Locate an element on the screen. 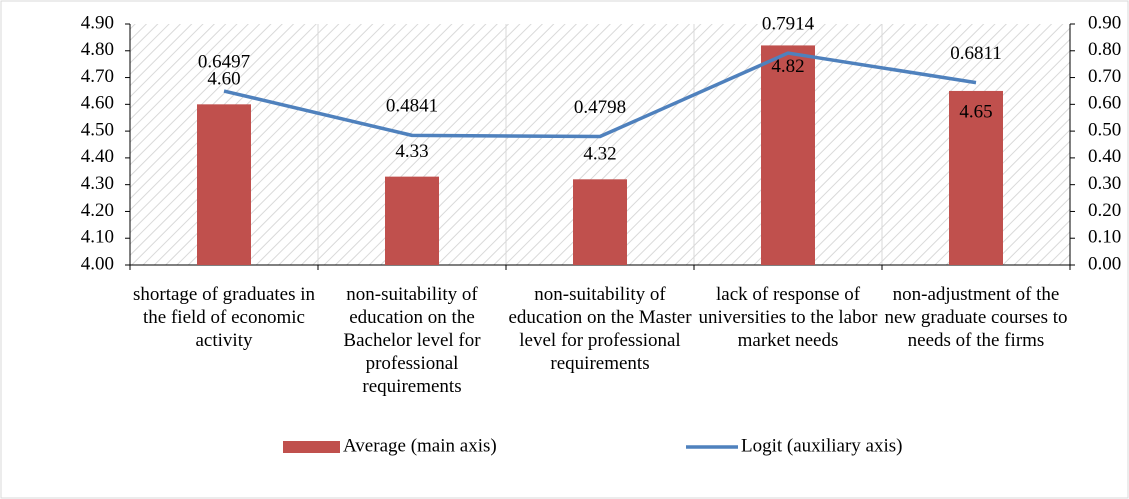 The height and width of the screenshot is (499, 1129). y-tick-label: 4.60 is located at coordinates (97, 103).